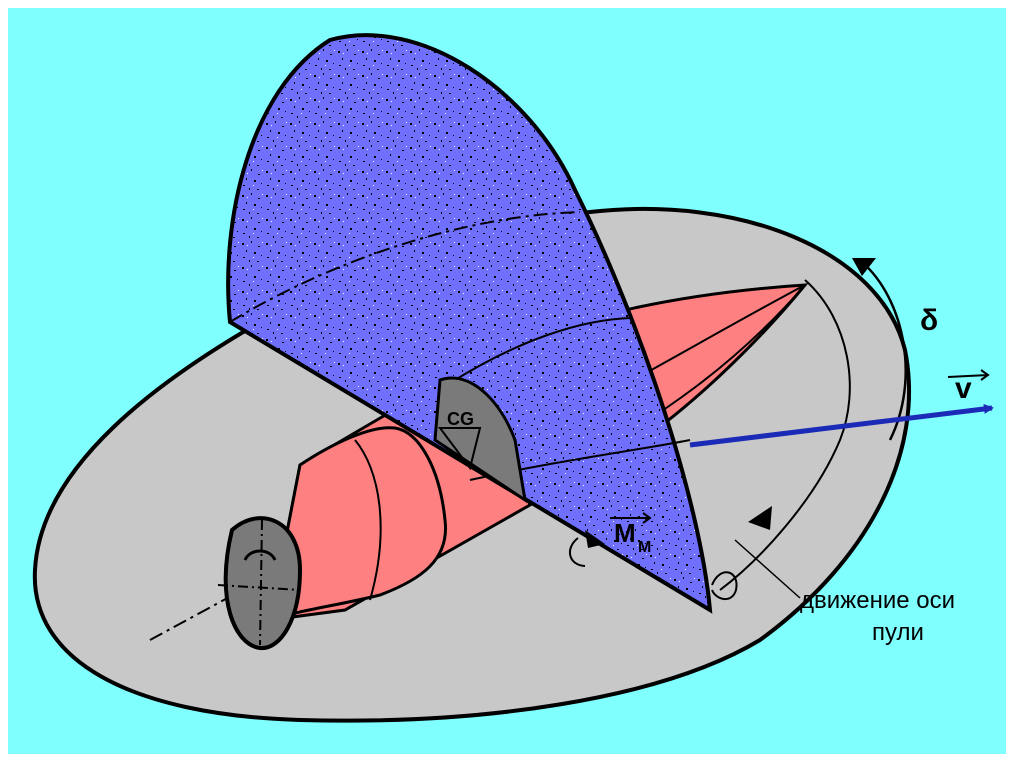 The height and width of the screenshot is (762, 1014). Describe the element at coordinates (259, 582) in the screenshot. I see `base-crosshair` at that location.